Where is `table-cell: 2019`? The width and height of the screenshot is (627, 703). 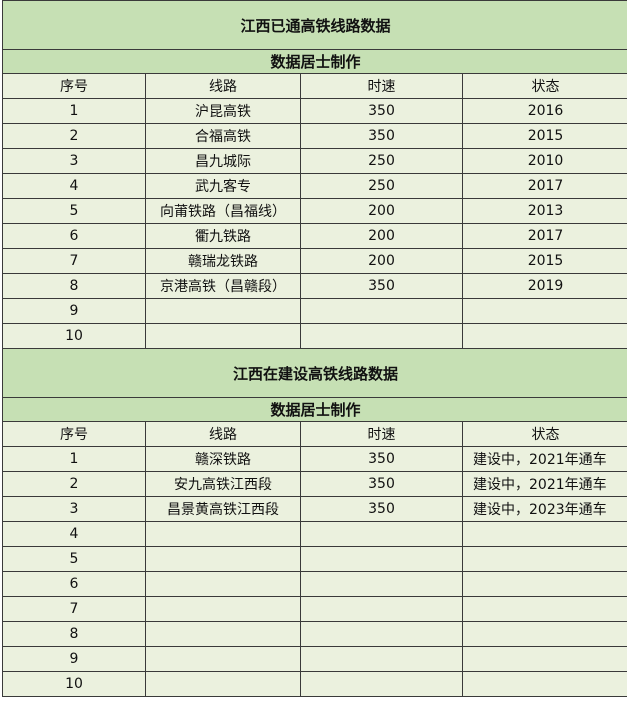 table-cell: 2019 is located at coordinates (544, 286).